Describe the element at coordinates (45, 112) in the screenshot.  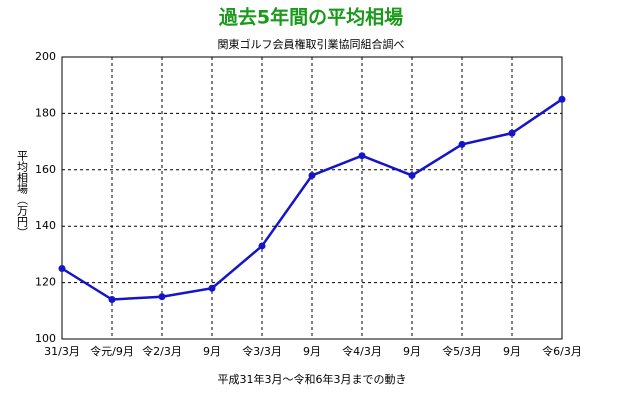
I see `y-tick-label: 180` at that location.